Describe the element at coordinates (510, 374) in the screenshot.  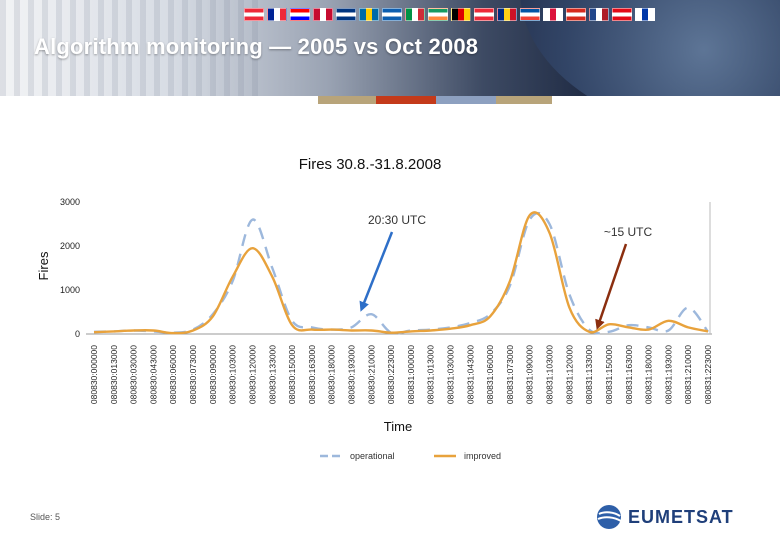
I see `x-tick-label: 080831:073000` at that location.